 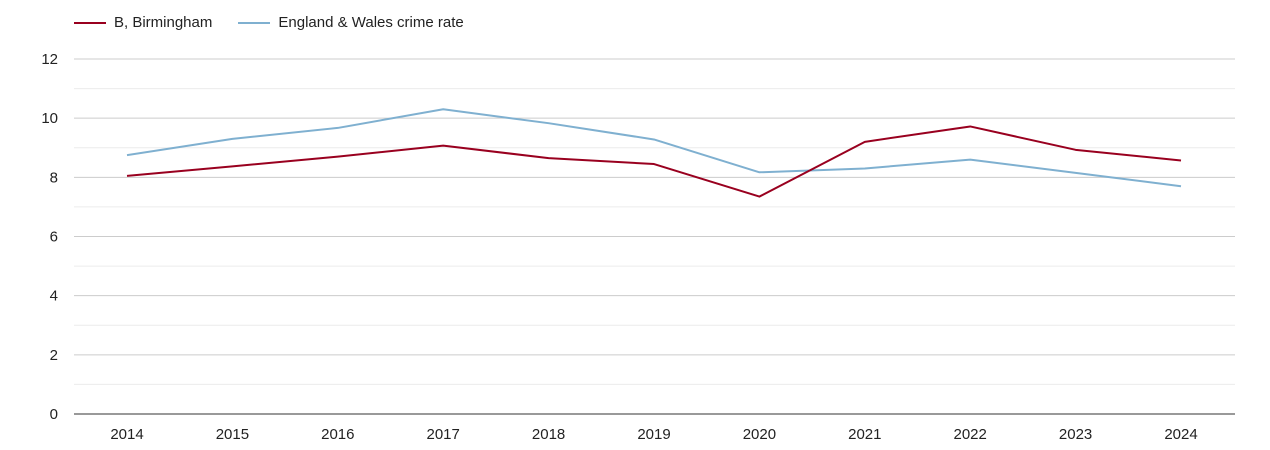 I want to click on y-tick-label: 10, so click(x=49, y=118).